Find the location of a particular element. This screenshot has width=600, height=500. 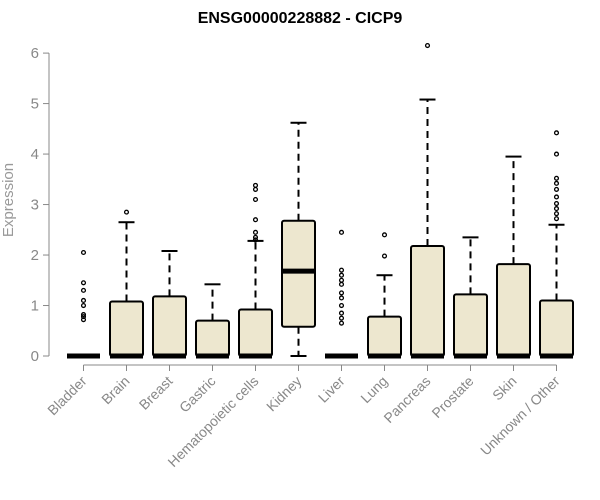

box-body-unknown-other is located at coordinates (556, 328).